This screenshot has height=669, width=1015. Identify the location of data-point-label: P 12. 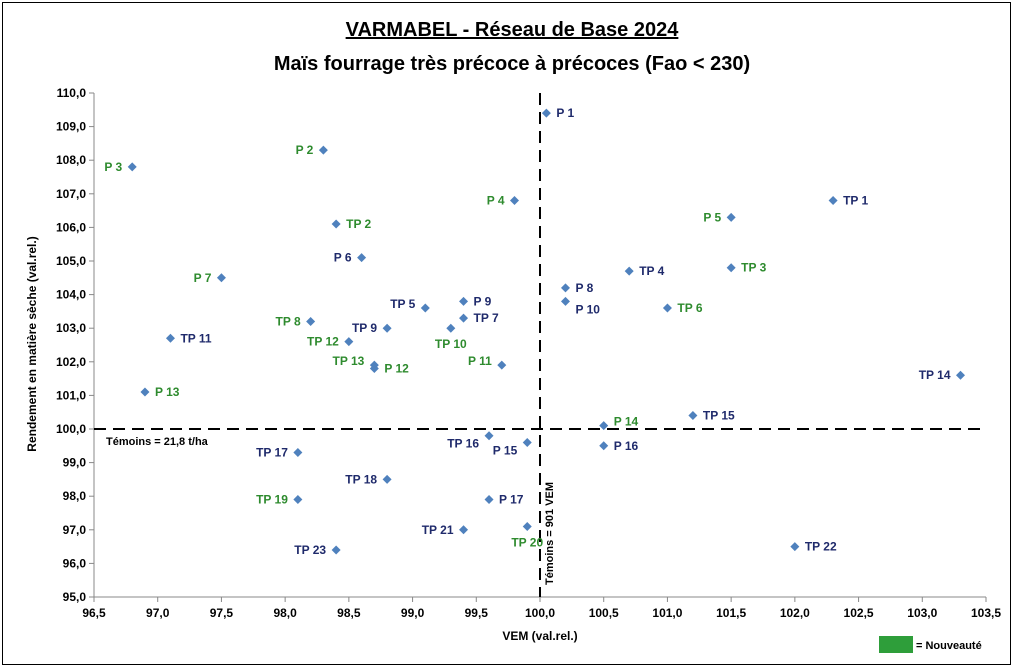
(396, 369).